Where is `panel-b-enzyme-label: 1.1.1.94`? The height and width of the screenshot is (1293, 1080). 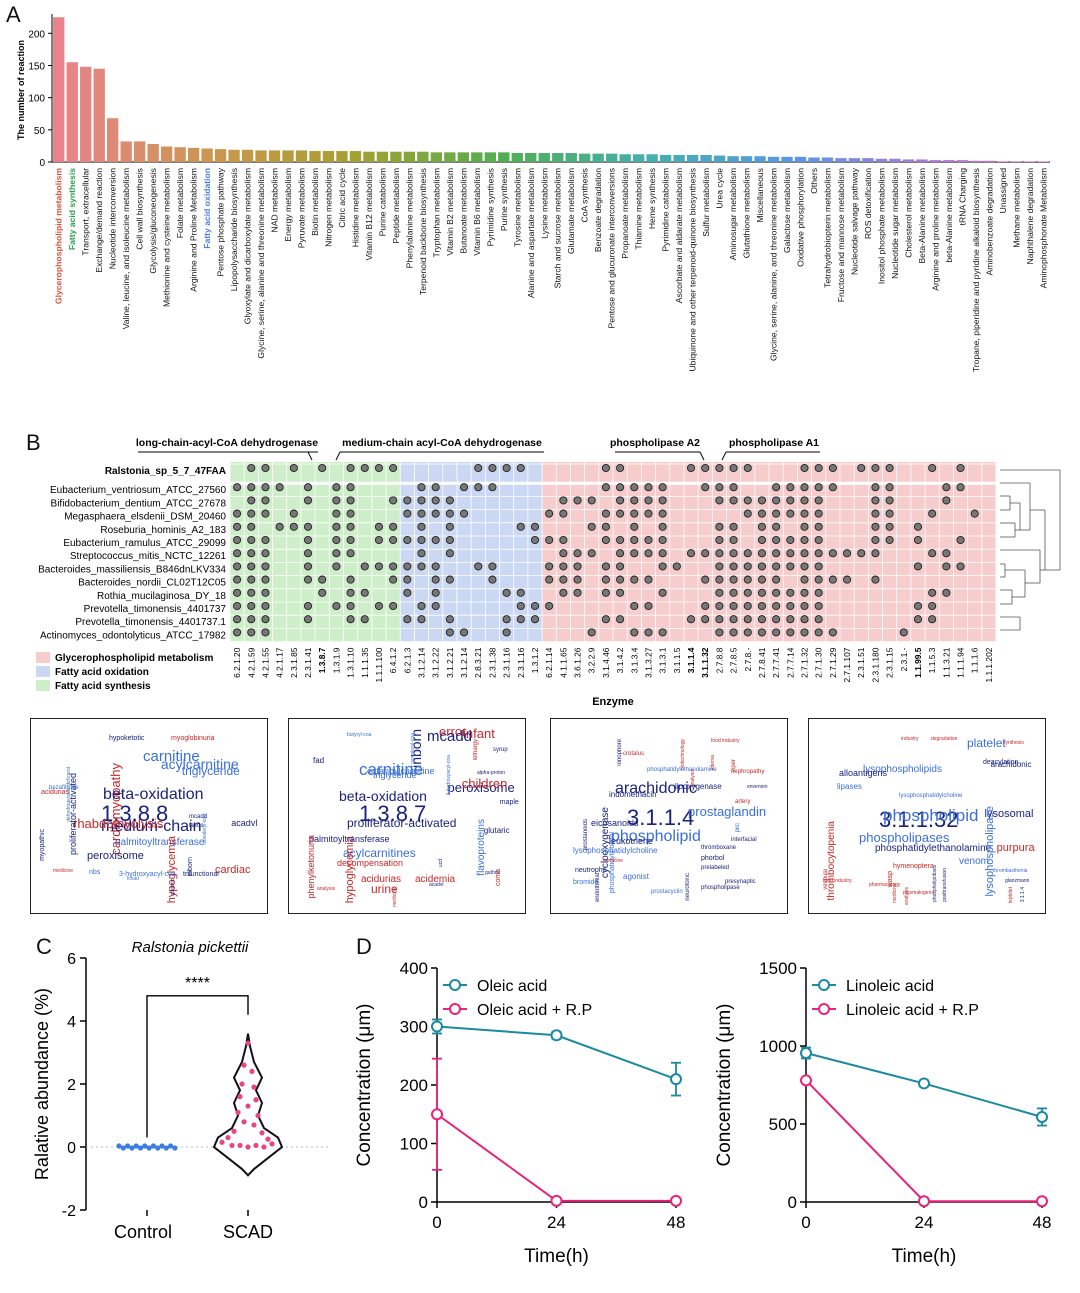 panel-b-enzyme-label: 1.1.1.94 is located at coordinates (961, 662).